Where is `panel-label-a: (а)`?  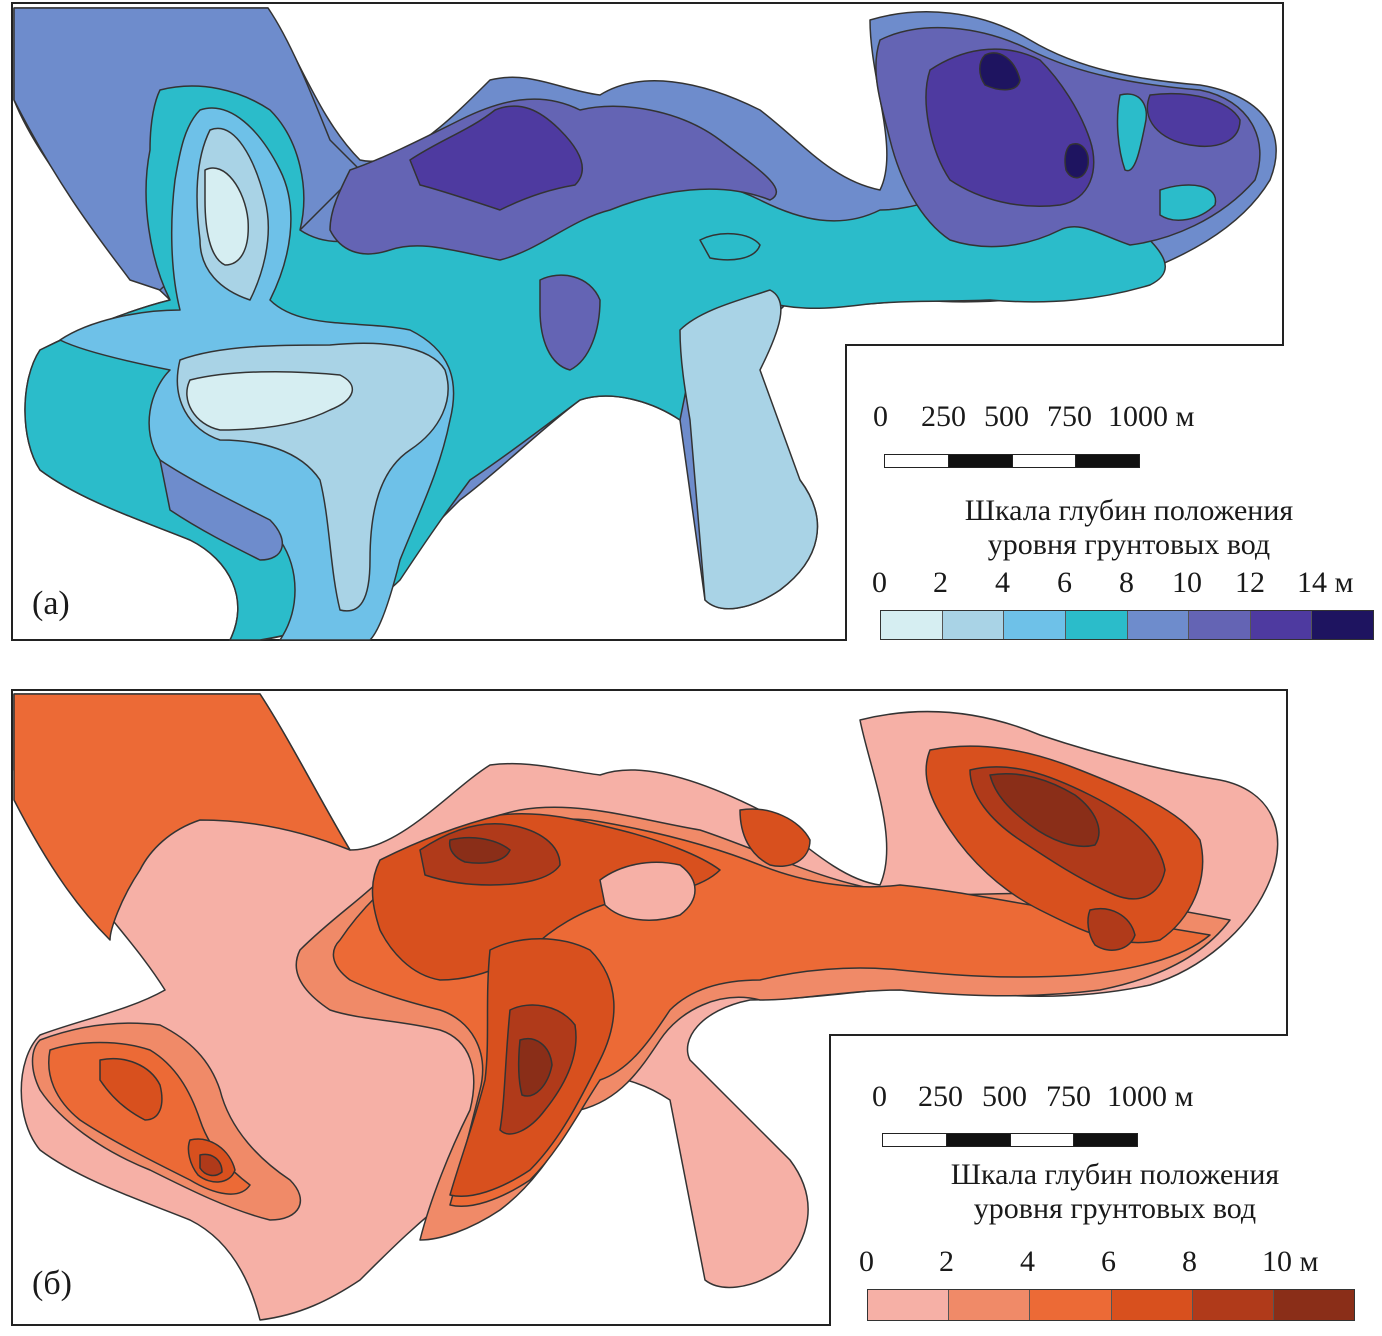 panel-label-a: (а) is located at coordinates (51, 603).